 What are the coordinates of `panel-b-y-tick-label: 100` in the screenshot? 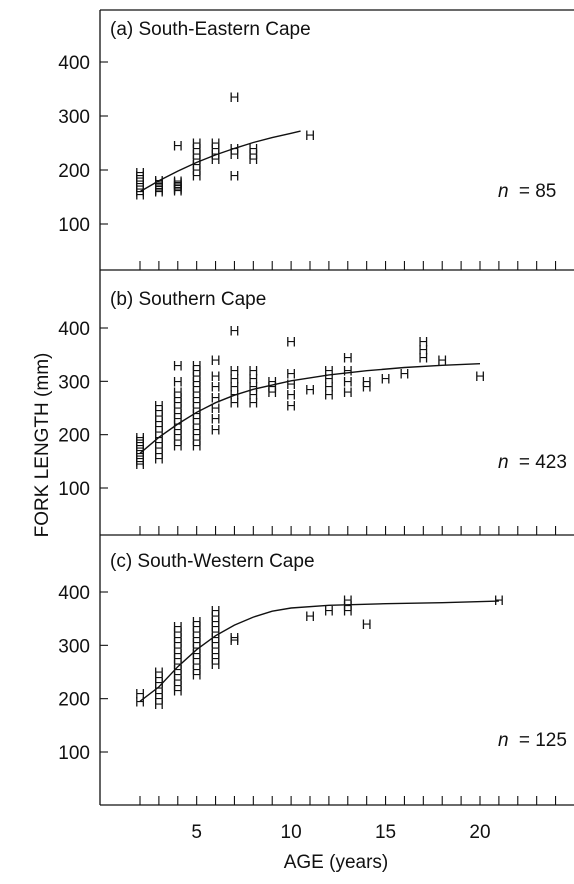 It's located at (74, 489).